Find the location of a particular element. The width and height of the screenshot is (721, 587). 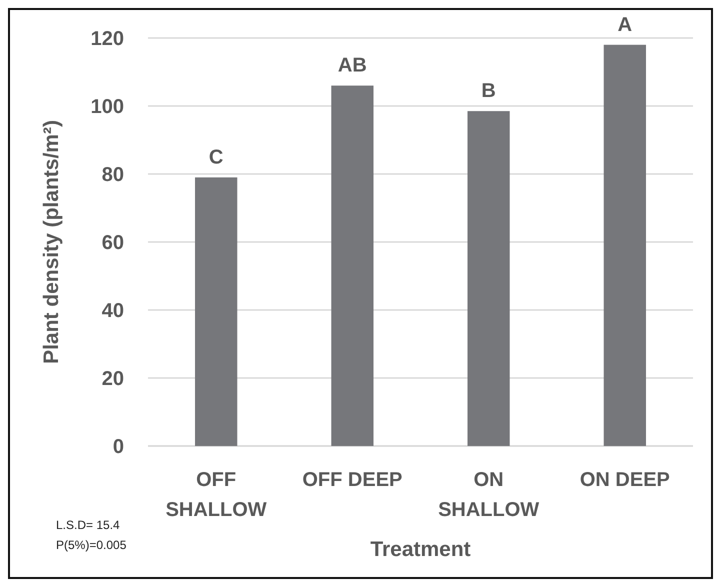

x-tick-label: ON SHALLOW is located at coordinates (489, 495).